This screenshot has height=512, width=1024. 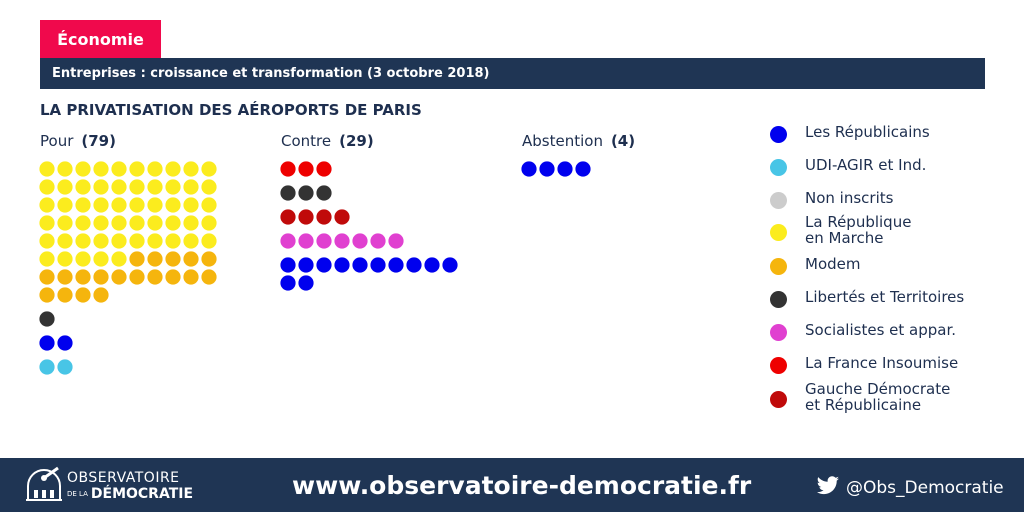 I want to click on group-header-abstention: Abstention (4), so click(x=578, y=141).